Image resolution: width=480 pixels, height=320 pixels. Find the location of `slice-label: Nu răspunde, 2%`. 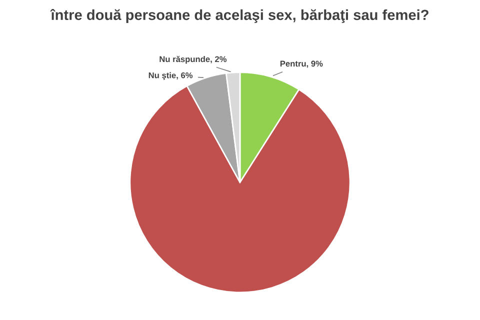

slice-label: Nu răspunde, 2% is located at coordinates (193, 60).